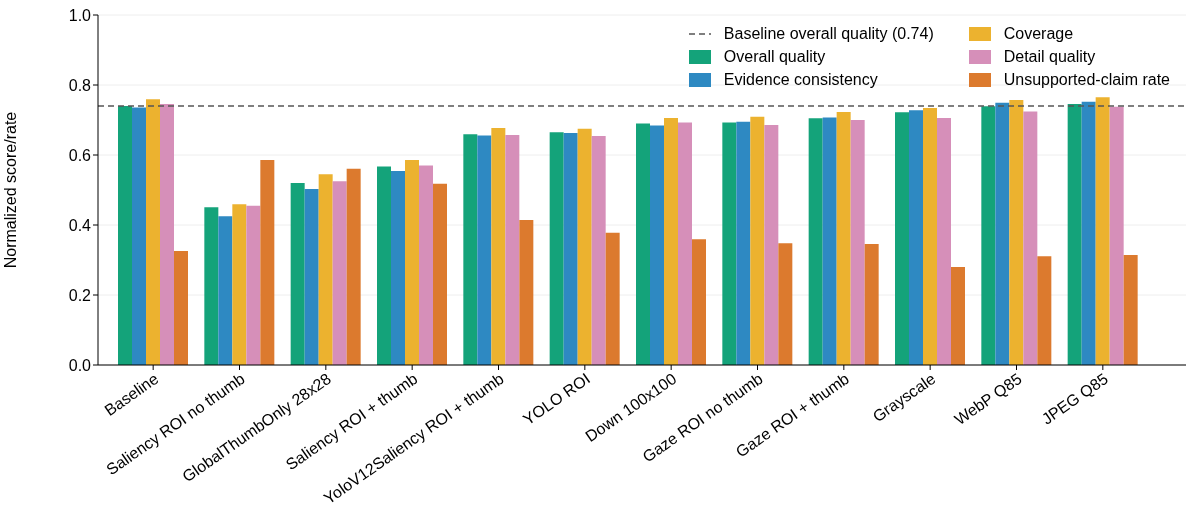 The height and width of the screenshot is (529, 1186). What do you see at coordinates (828, 33) in the screenshot?
I see `legend-label: Baseline overall quality (0.74)` at bounding box center [828, 33].